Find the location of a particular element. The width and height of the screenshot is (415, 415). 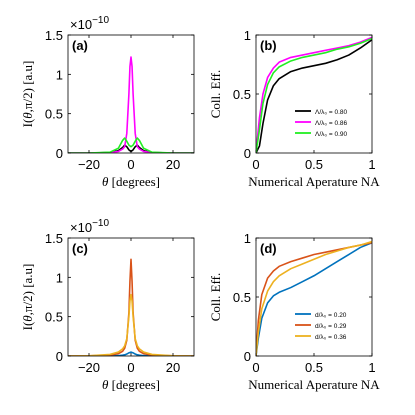

legend-entry-label: d/λ₀ = 0.29 is located at coordinates (331, 326).